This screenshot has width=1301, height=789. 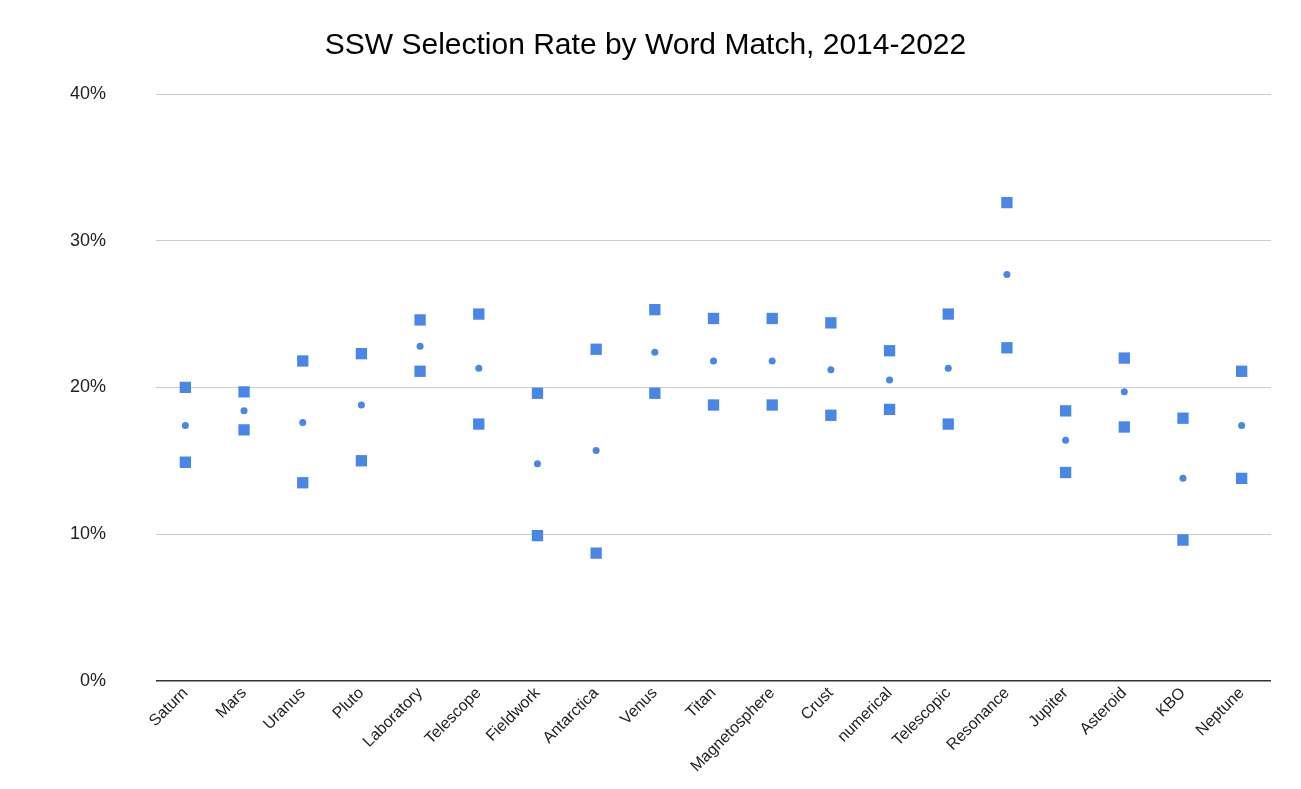 What do you see at coordinates (88, 239) in the screenshot?
I see `y-tick-label: 30%` at bounding box center [88, 239].